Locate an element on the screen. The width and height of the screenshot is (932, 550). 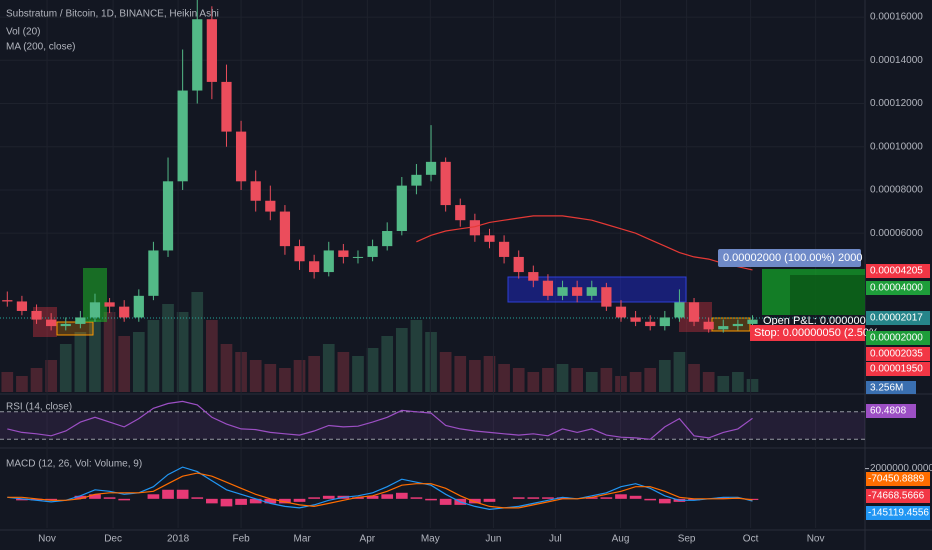
x-tick-label: Oct is located at coordinates (751, 539).